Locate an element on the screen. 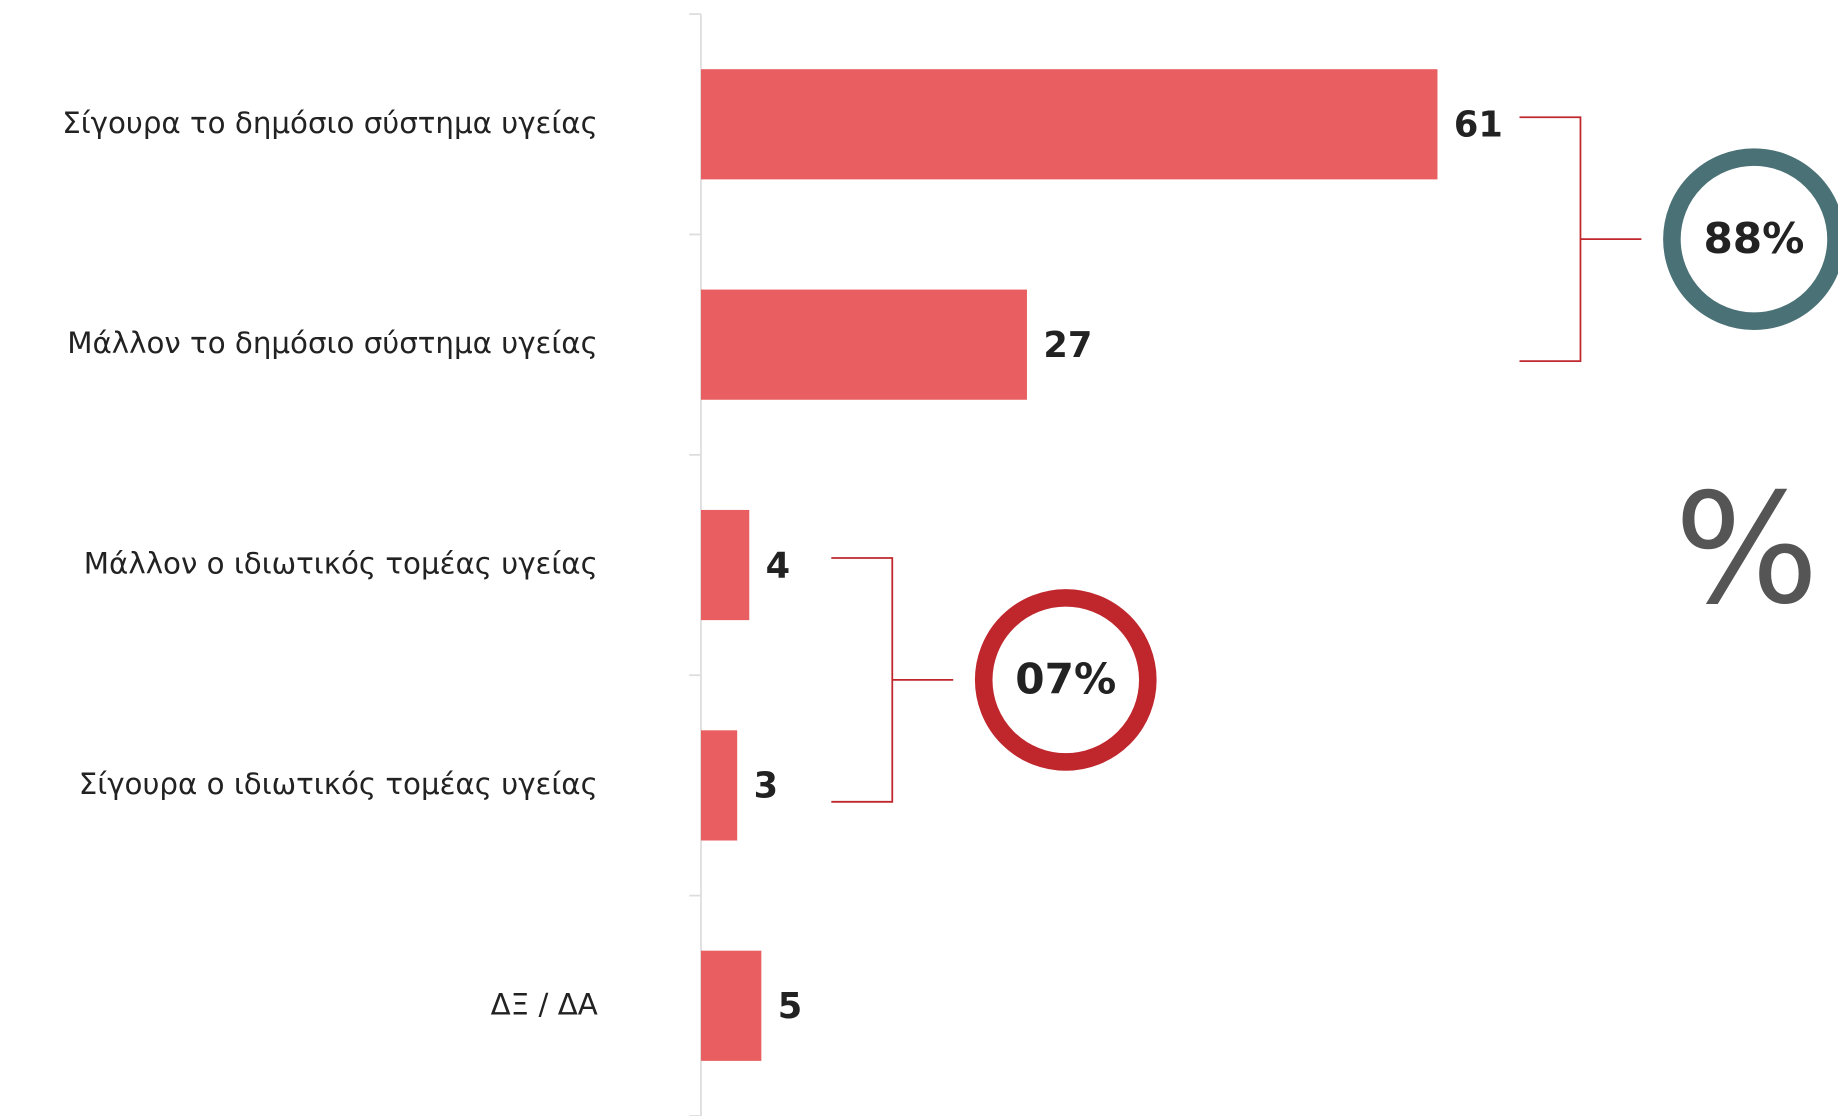  unit-symbol: % is located at coordinates (1746, 549).